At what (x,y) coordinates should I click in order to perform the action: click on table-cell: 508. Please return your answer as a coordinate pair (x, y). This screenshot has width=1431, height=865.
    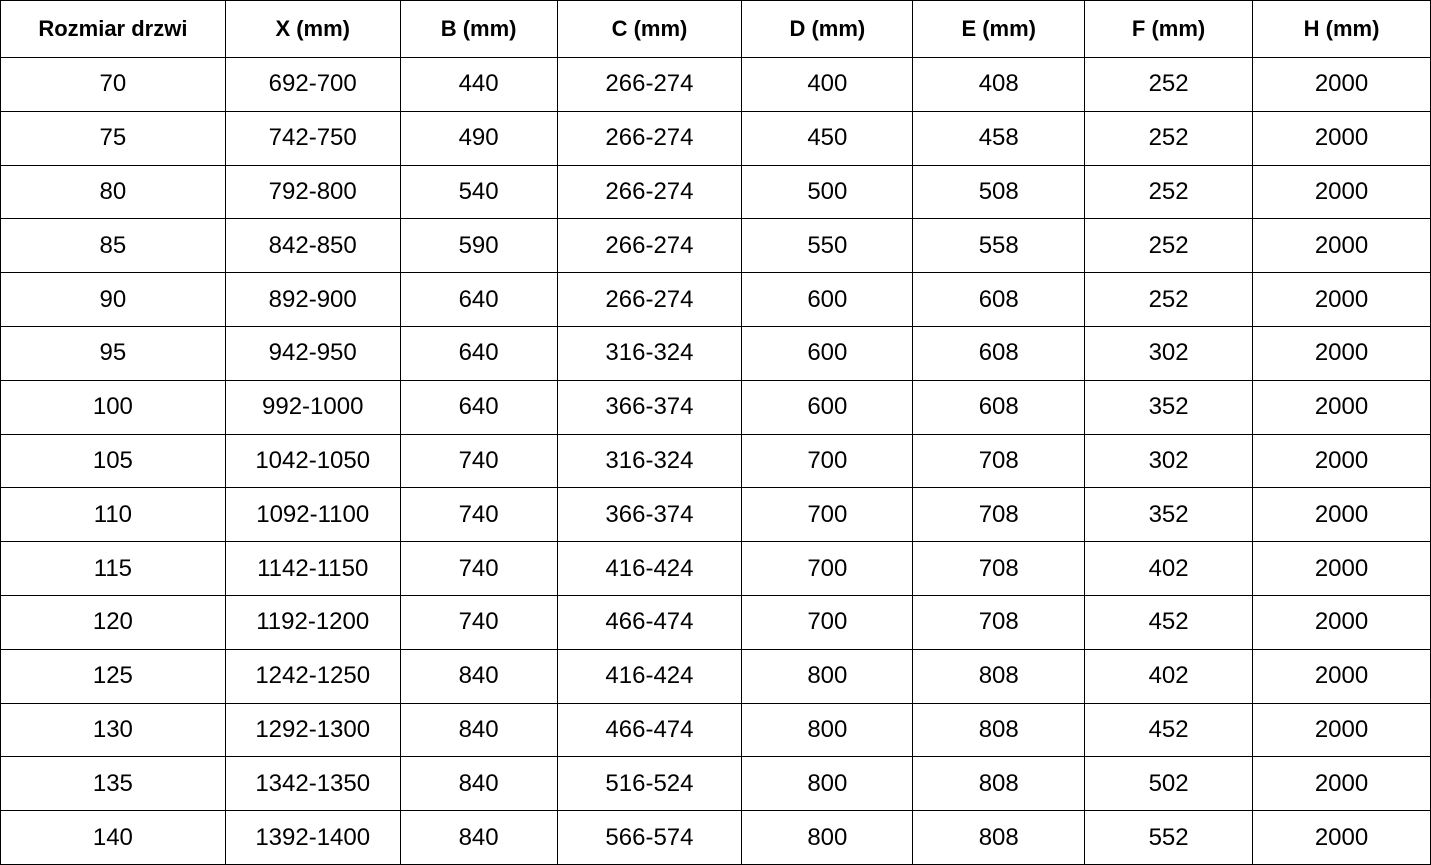
    Looking at the image, I should click on (999, 192).